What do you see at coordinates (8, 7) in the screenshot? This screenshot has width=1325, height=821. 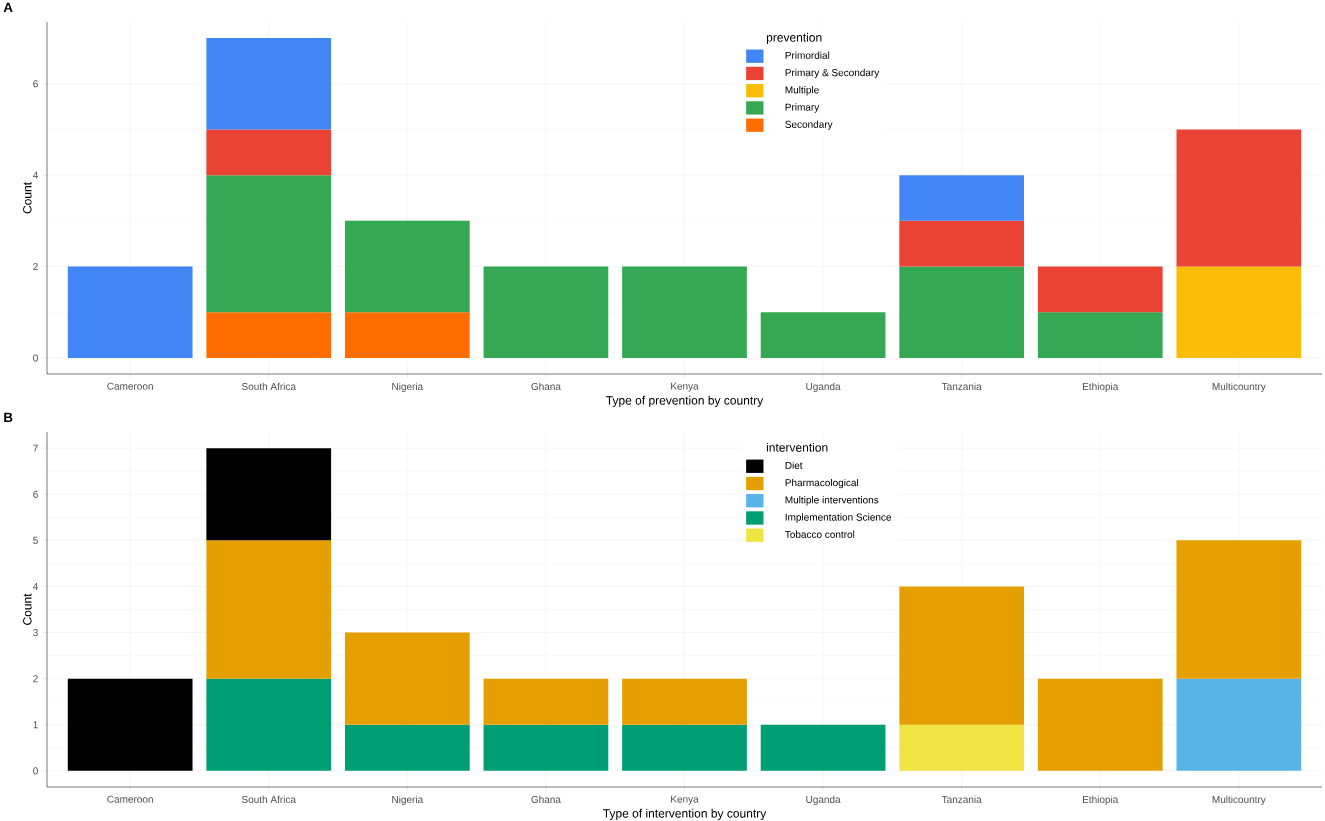 I see `chart-title: A` at bounding box center [8, 7].